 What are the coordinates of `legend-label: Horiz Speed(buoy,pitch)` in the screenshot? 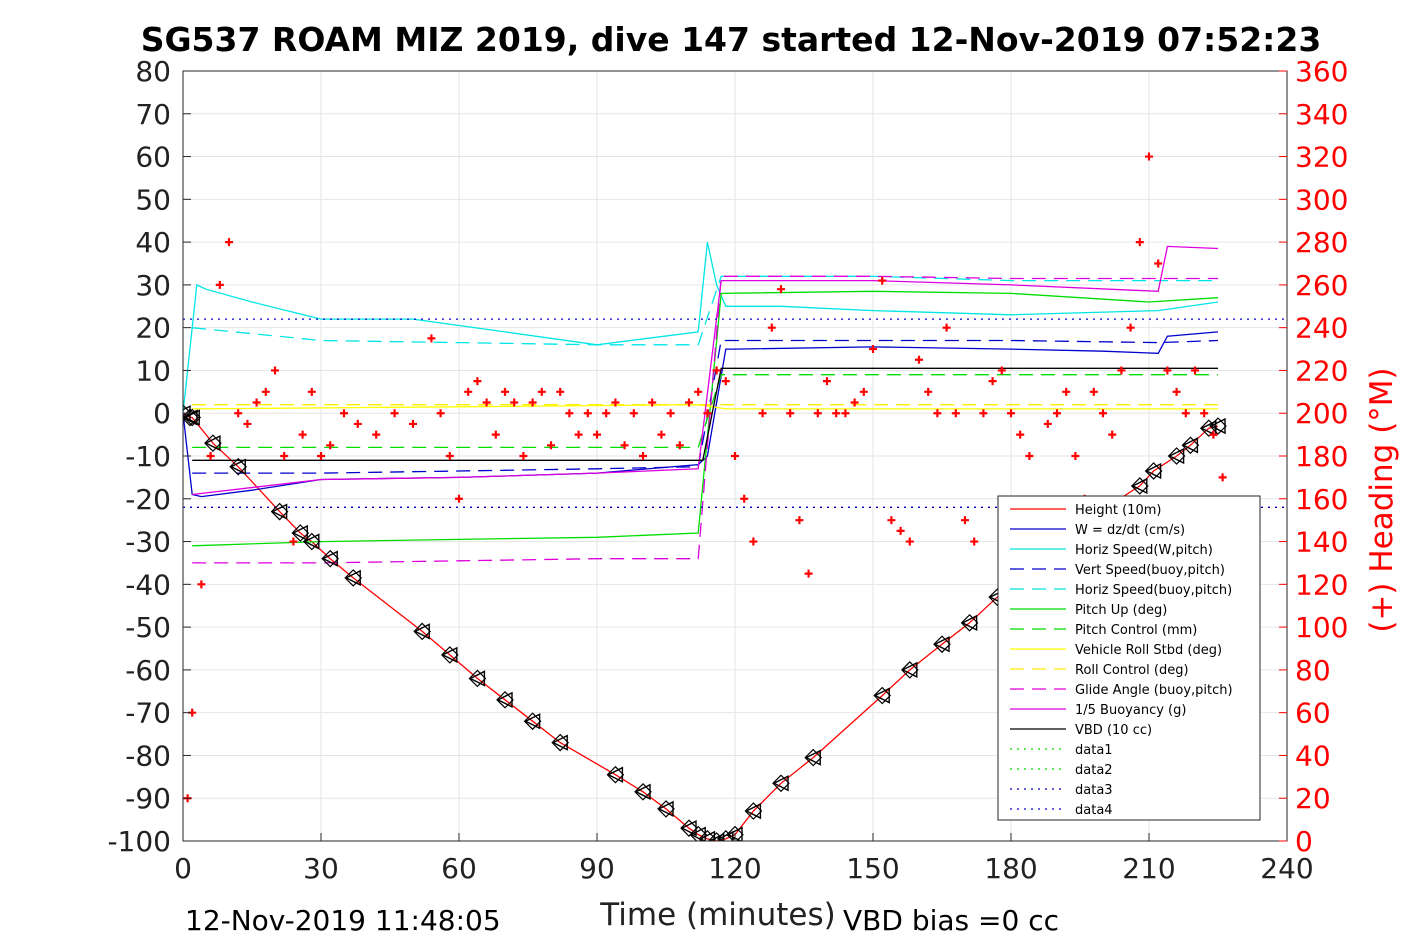 It's located at (1153, 590).